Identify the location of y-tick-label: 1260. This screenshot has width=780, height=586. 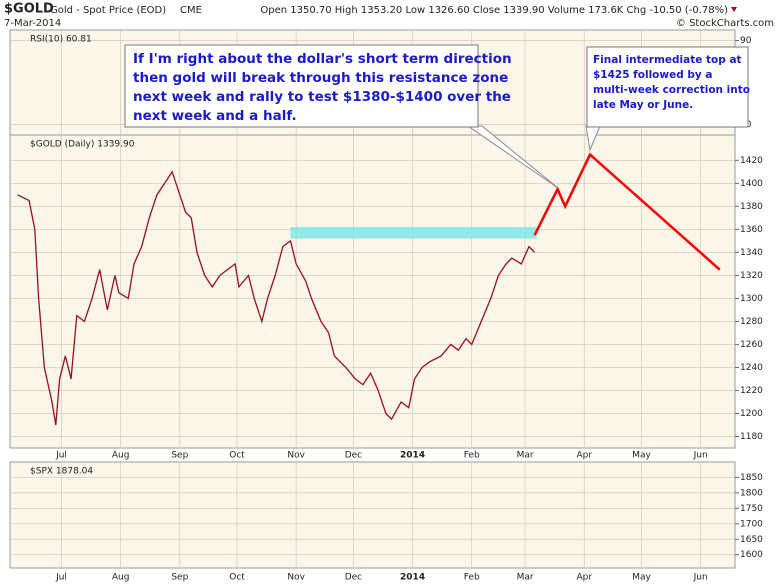
(751, 345).